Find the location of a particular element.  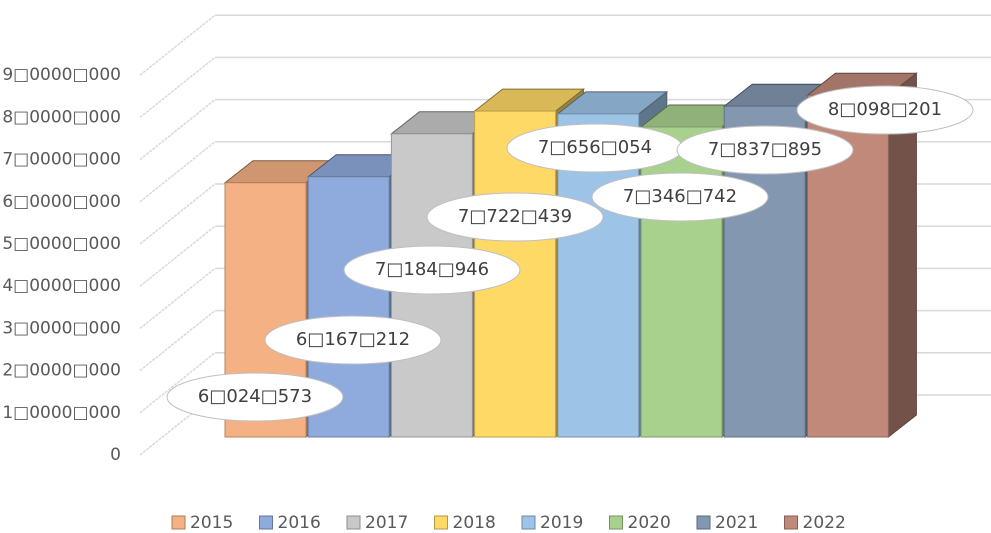

legend-label: 2020 is located at coordinates (649, 523).